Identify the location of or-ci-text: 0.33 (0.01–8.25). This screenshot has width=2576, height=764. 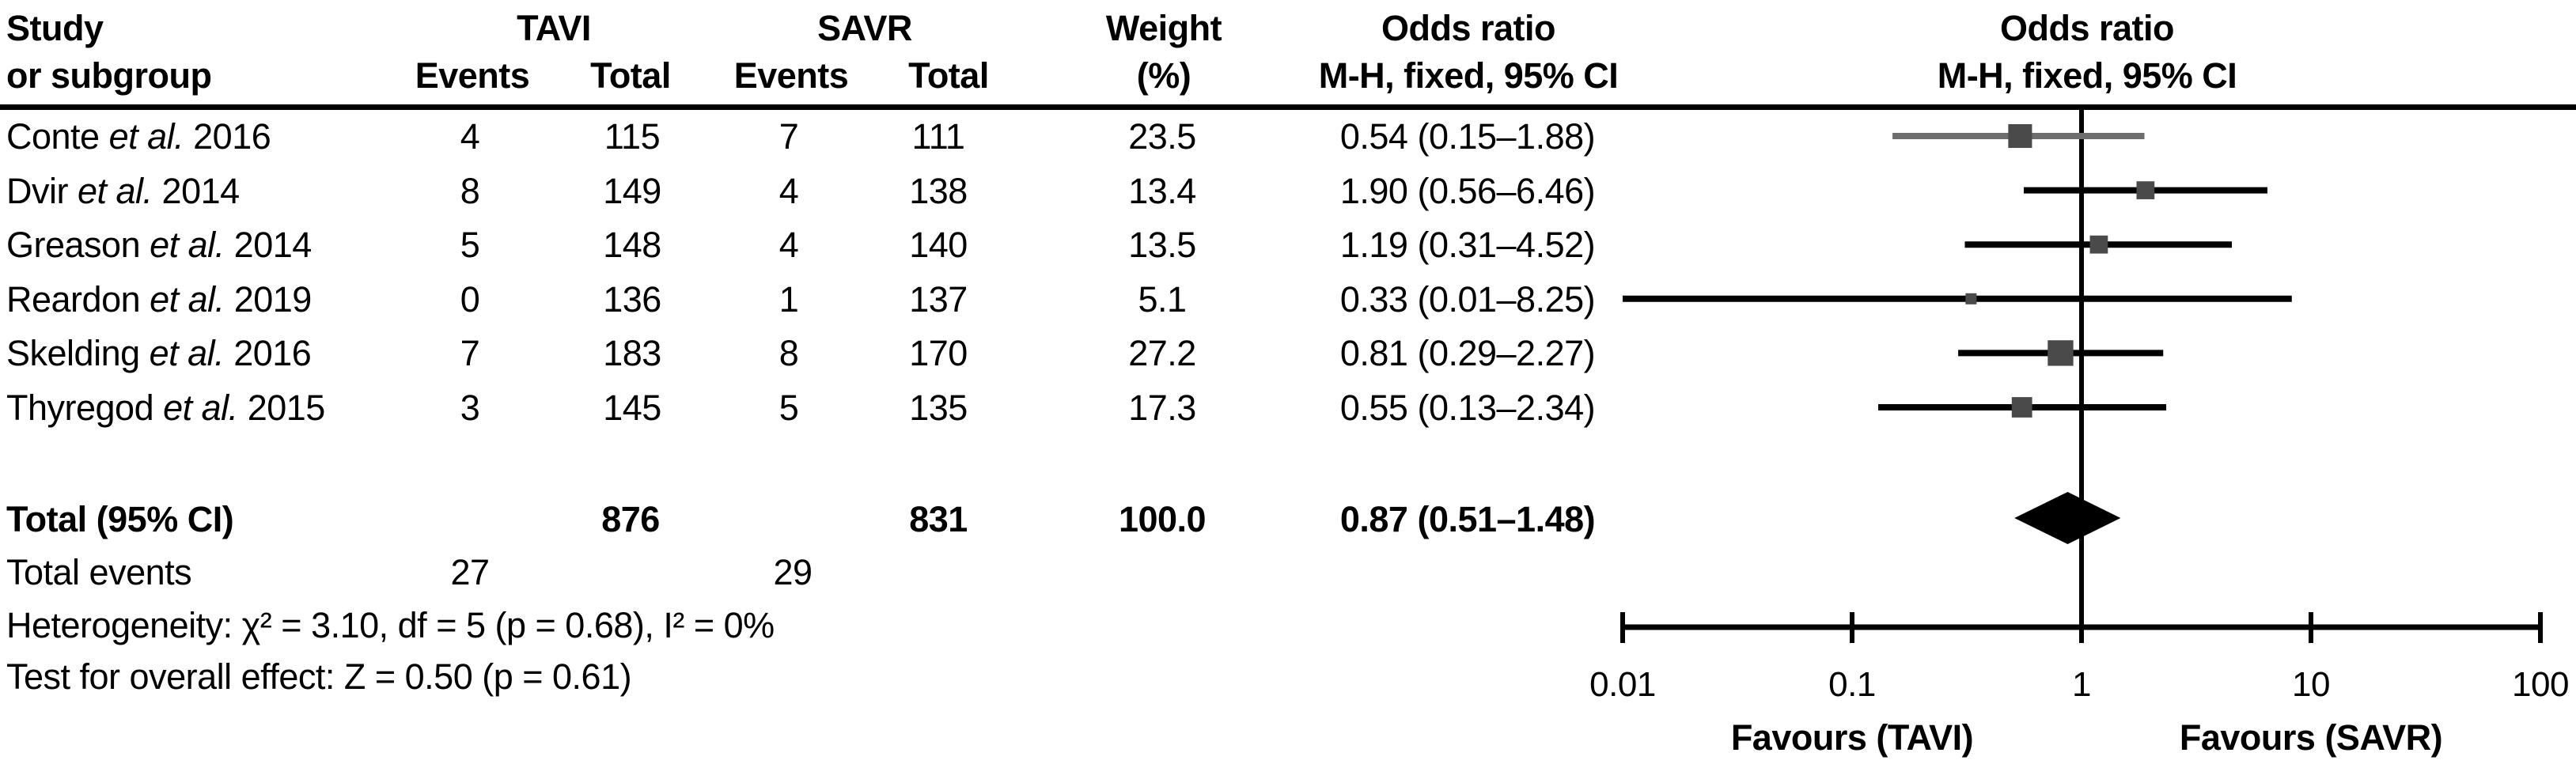
(1467, 299).